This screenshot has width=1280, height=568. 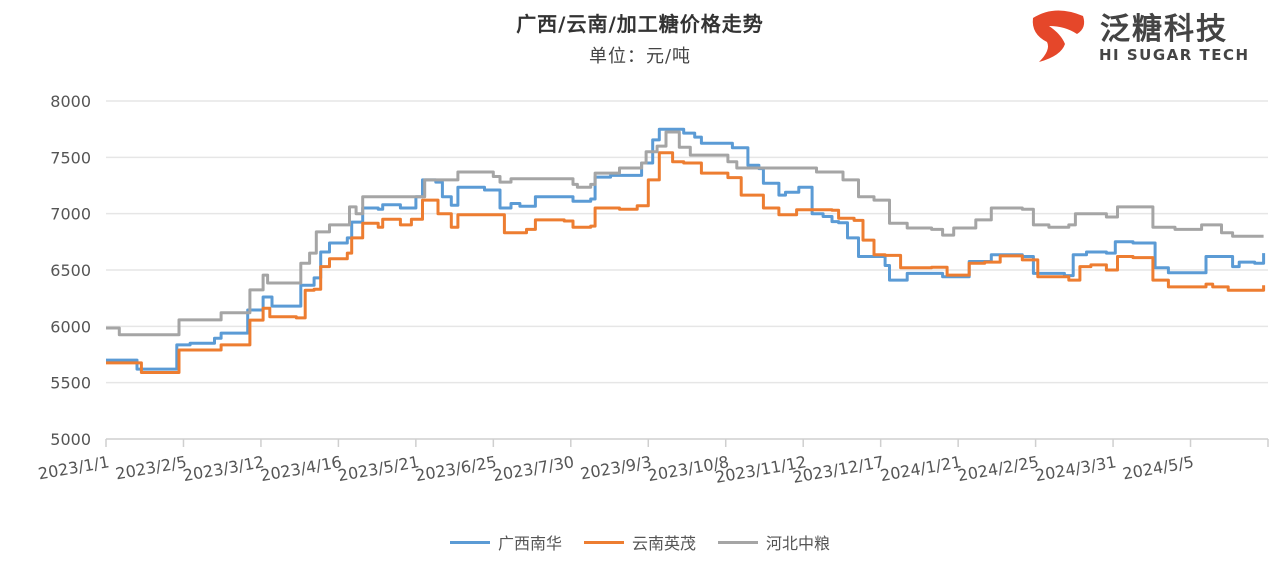 I want to click on y-tick-label: 7000, so click(x=70, y=214).